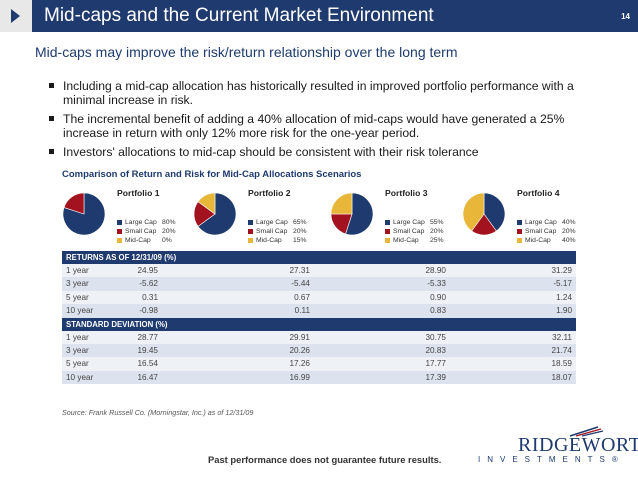 This screenshot has width=638, height=478. What do you see at coordinates (300, 377) in the screenshot?
I see `table-cell: 16.99` at bounding box center [300, 377].